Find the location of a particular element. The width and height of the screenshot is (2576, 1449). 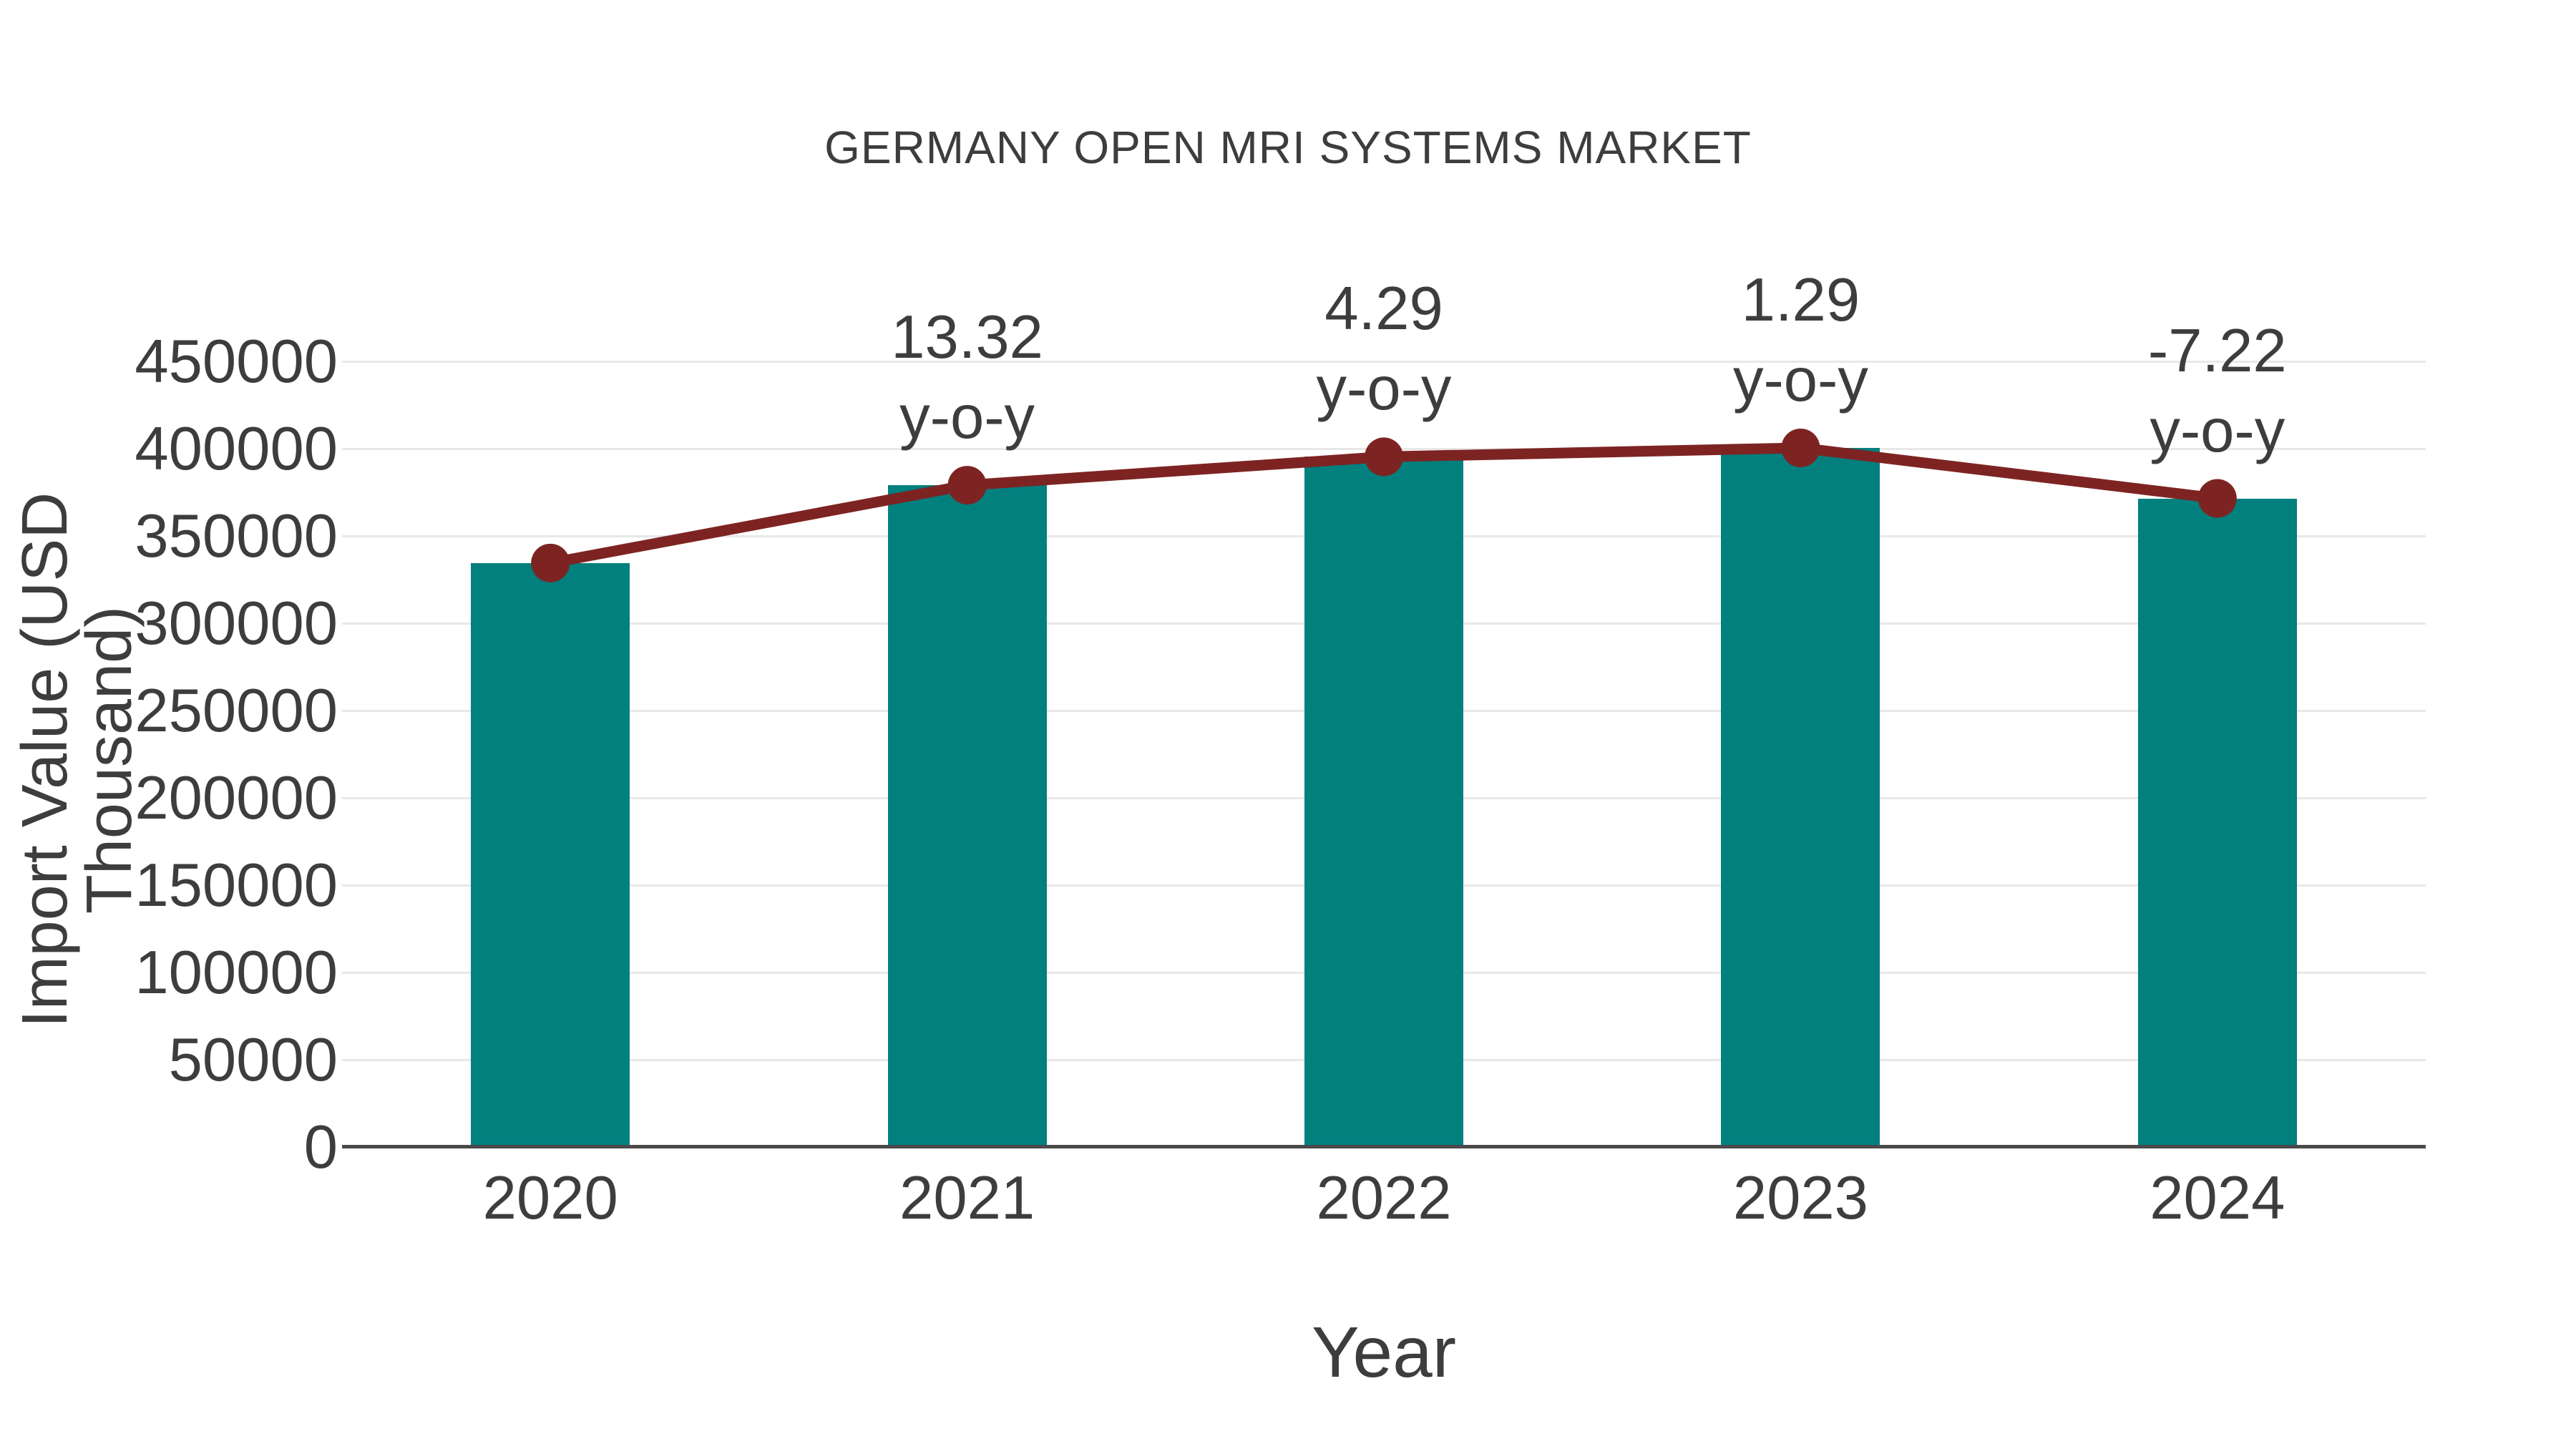

x-tick-label: 2024 is located at coordinates (2217, 1198).